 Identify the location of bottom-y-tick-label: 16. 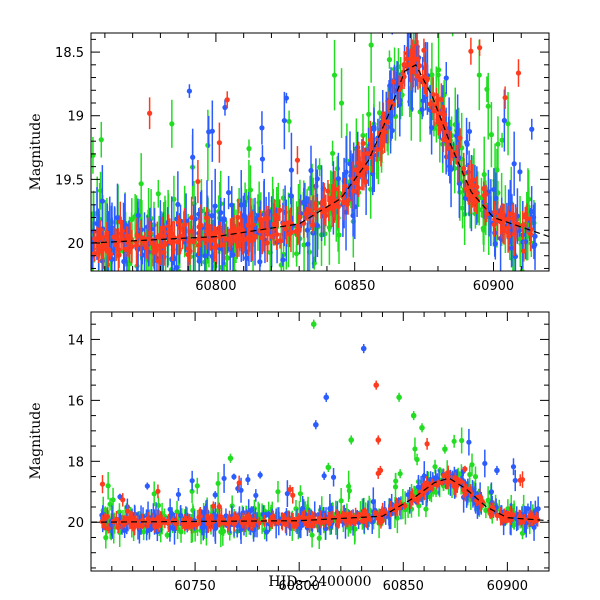
(75, 401).